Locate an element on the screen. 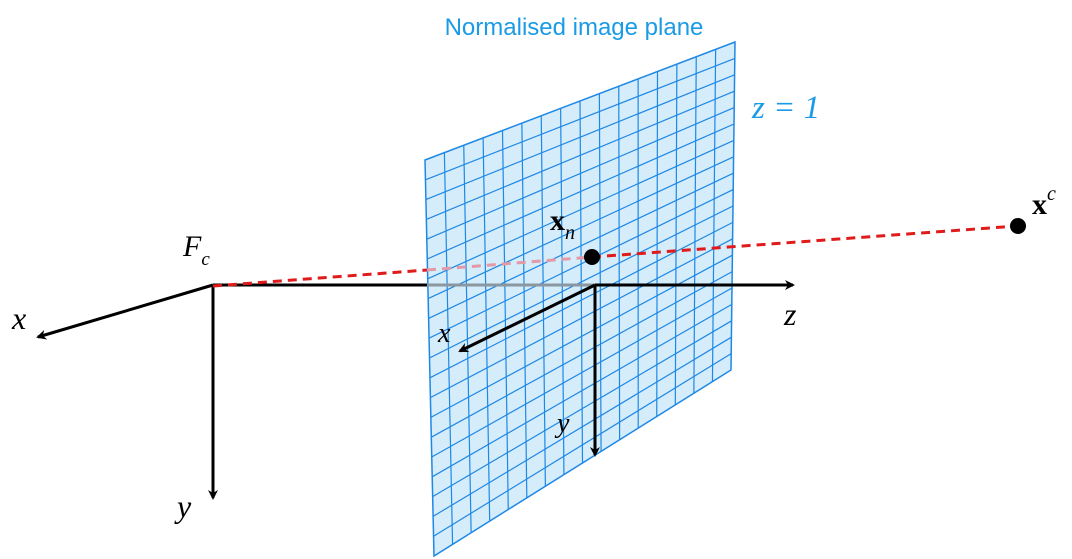 The width and height of the screenshot is (1072, 559). camera-y-label: y is located at coordinates (183, 506).